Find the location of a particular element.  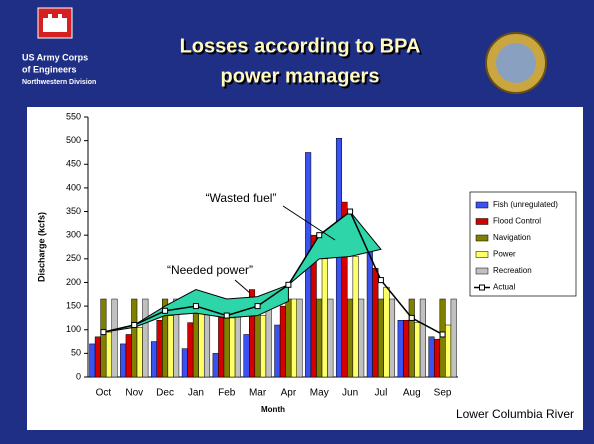

y-tick-label: 100 is located at coordinates (73, 329).